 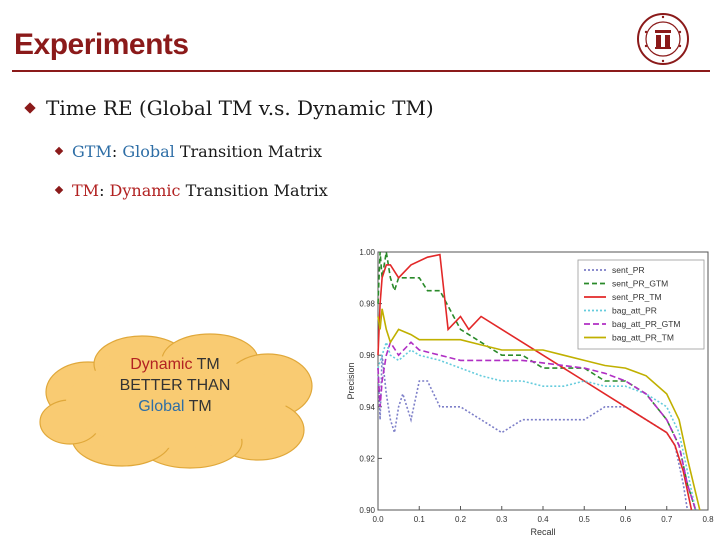 What do you see at coordinates (367, 355) in the screenshot?
I see `y-tick-label: 0.96` at bounding box center [367, 355].